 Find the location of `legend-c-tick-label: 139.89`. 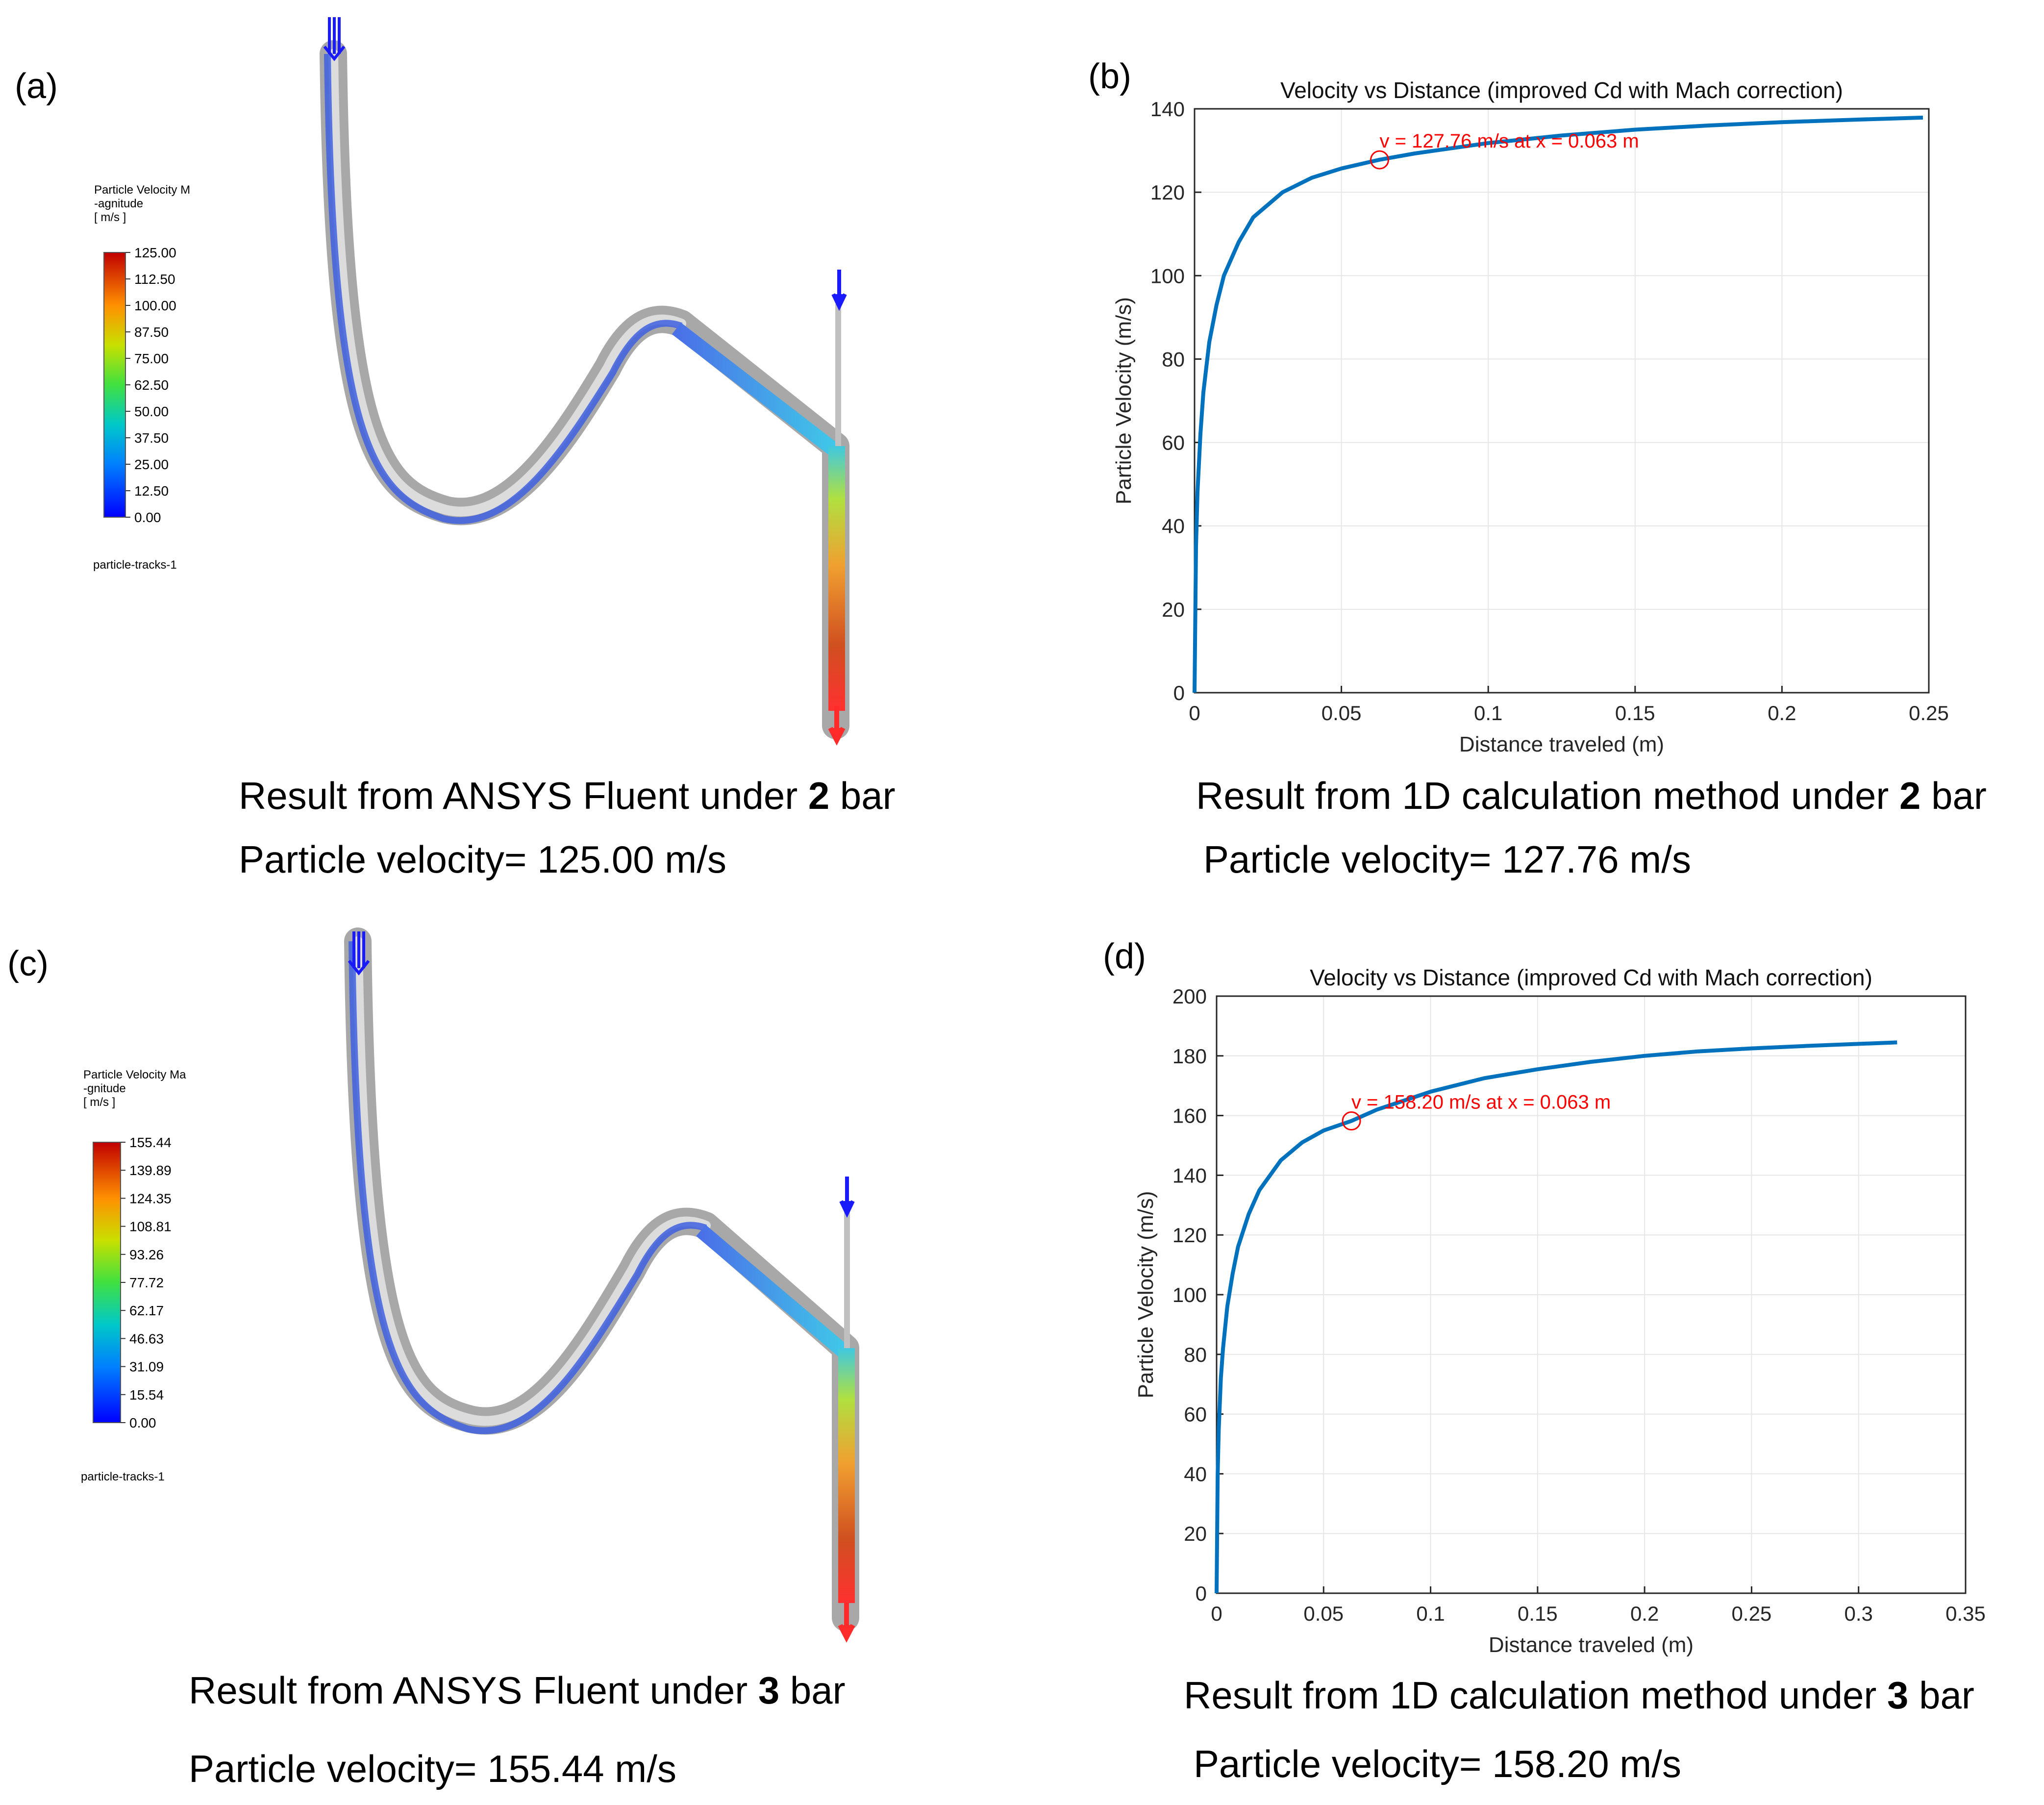

legend-c-tick-label: 139.89 is located at coordinates (150, 1170).